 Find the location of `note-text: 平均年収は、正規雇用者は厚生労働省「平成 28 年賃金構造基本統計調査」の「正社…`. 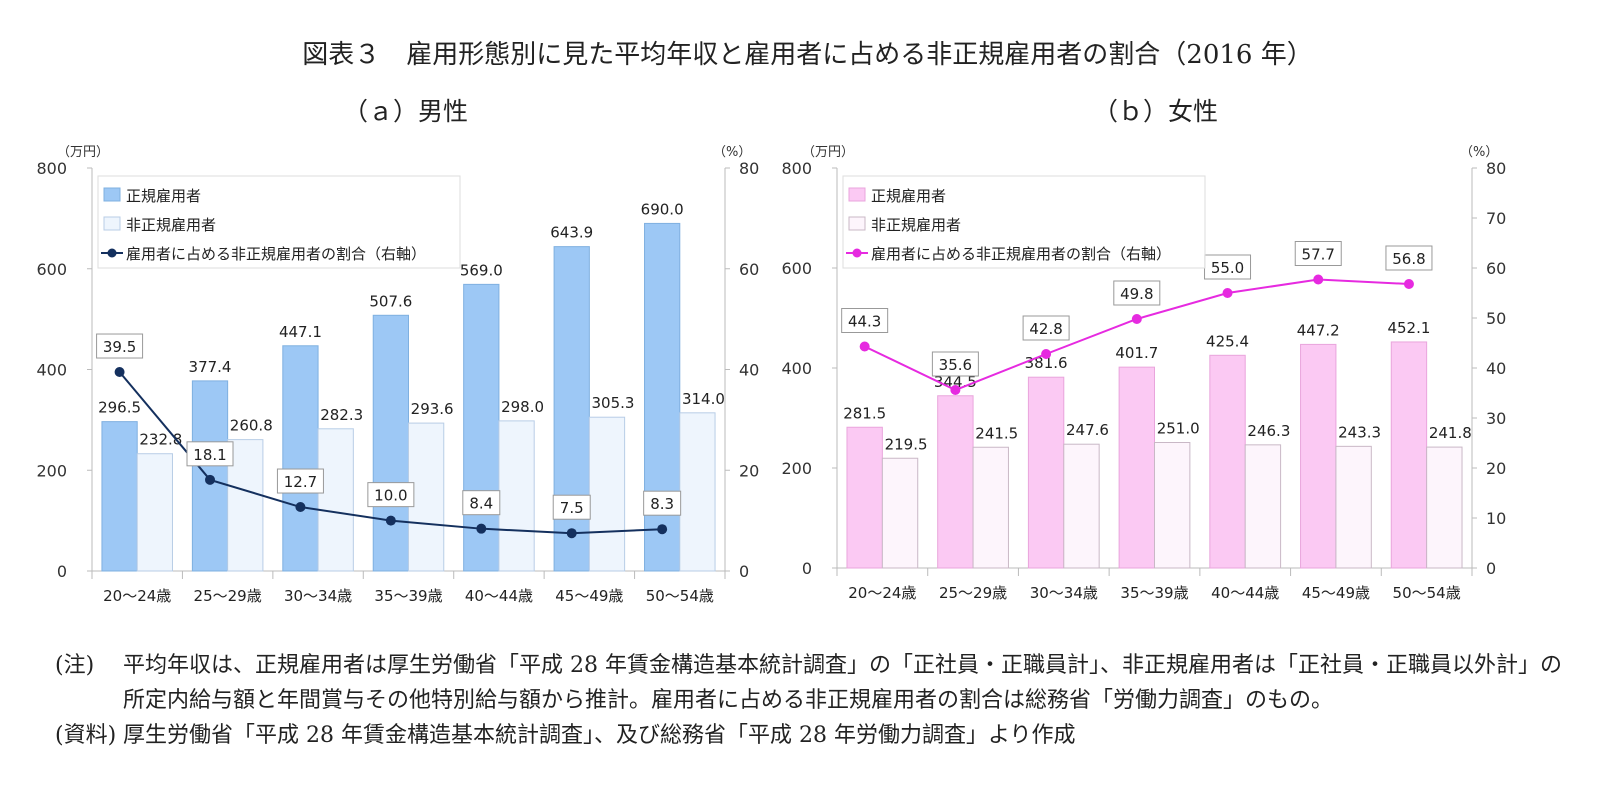

note-text: 平均年収は、正規雇用者は厚生労働省「平成 28 年賃金構造基本統計調査」の「正社… is located at coordinates (842, 683).